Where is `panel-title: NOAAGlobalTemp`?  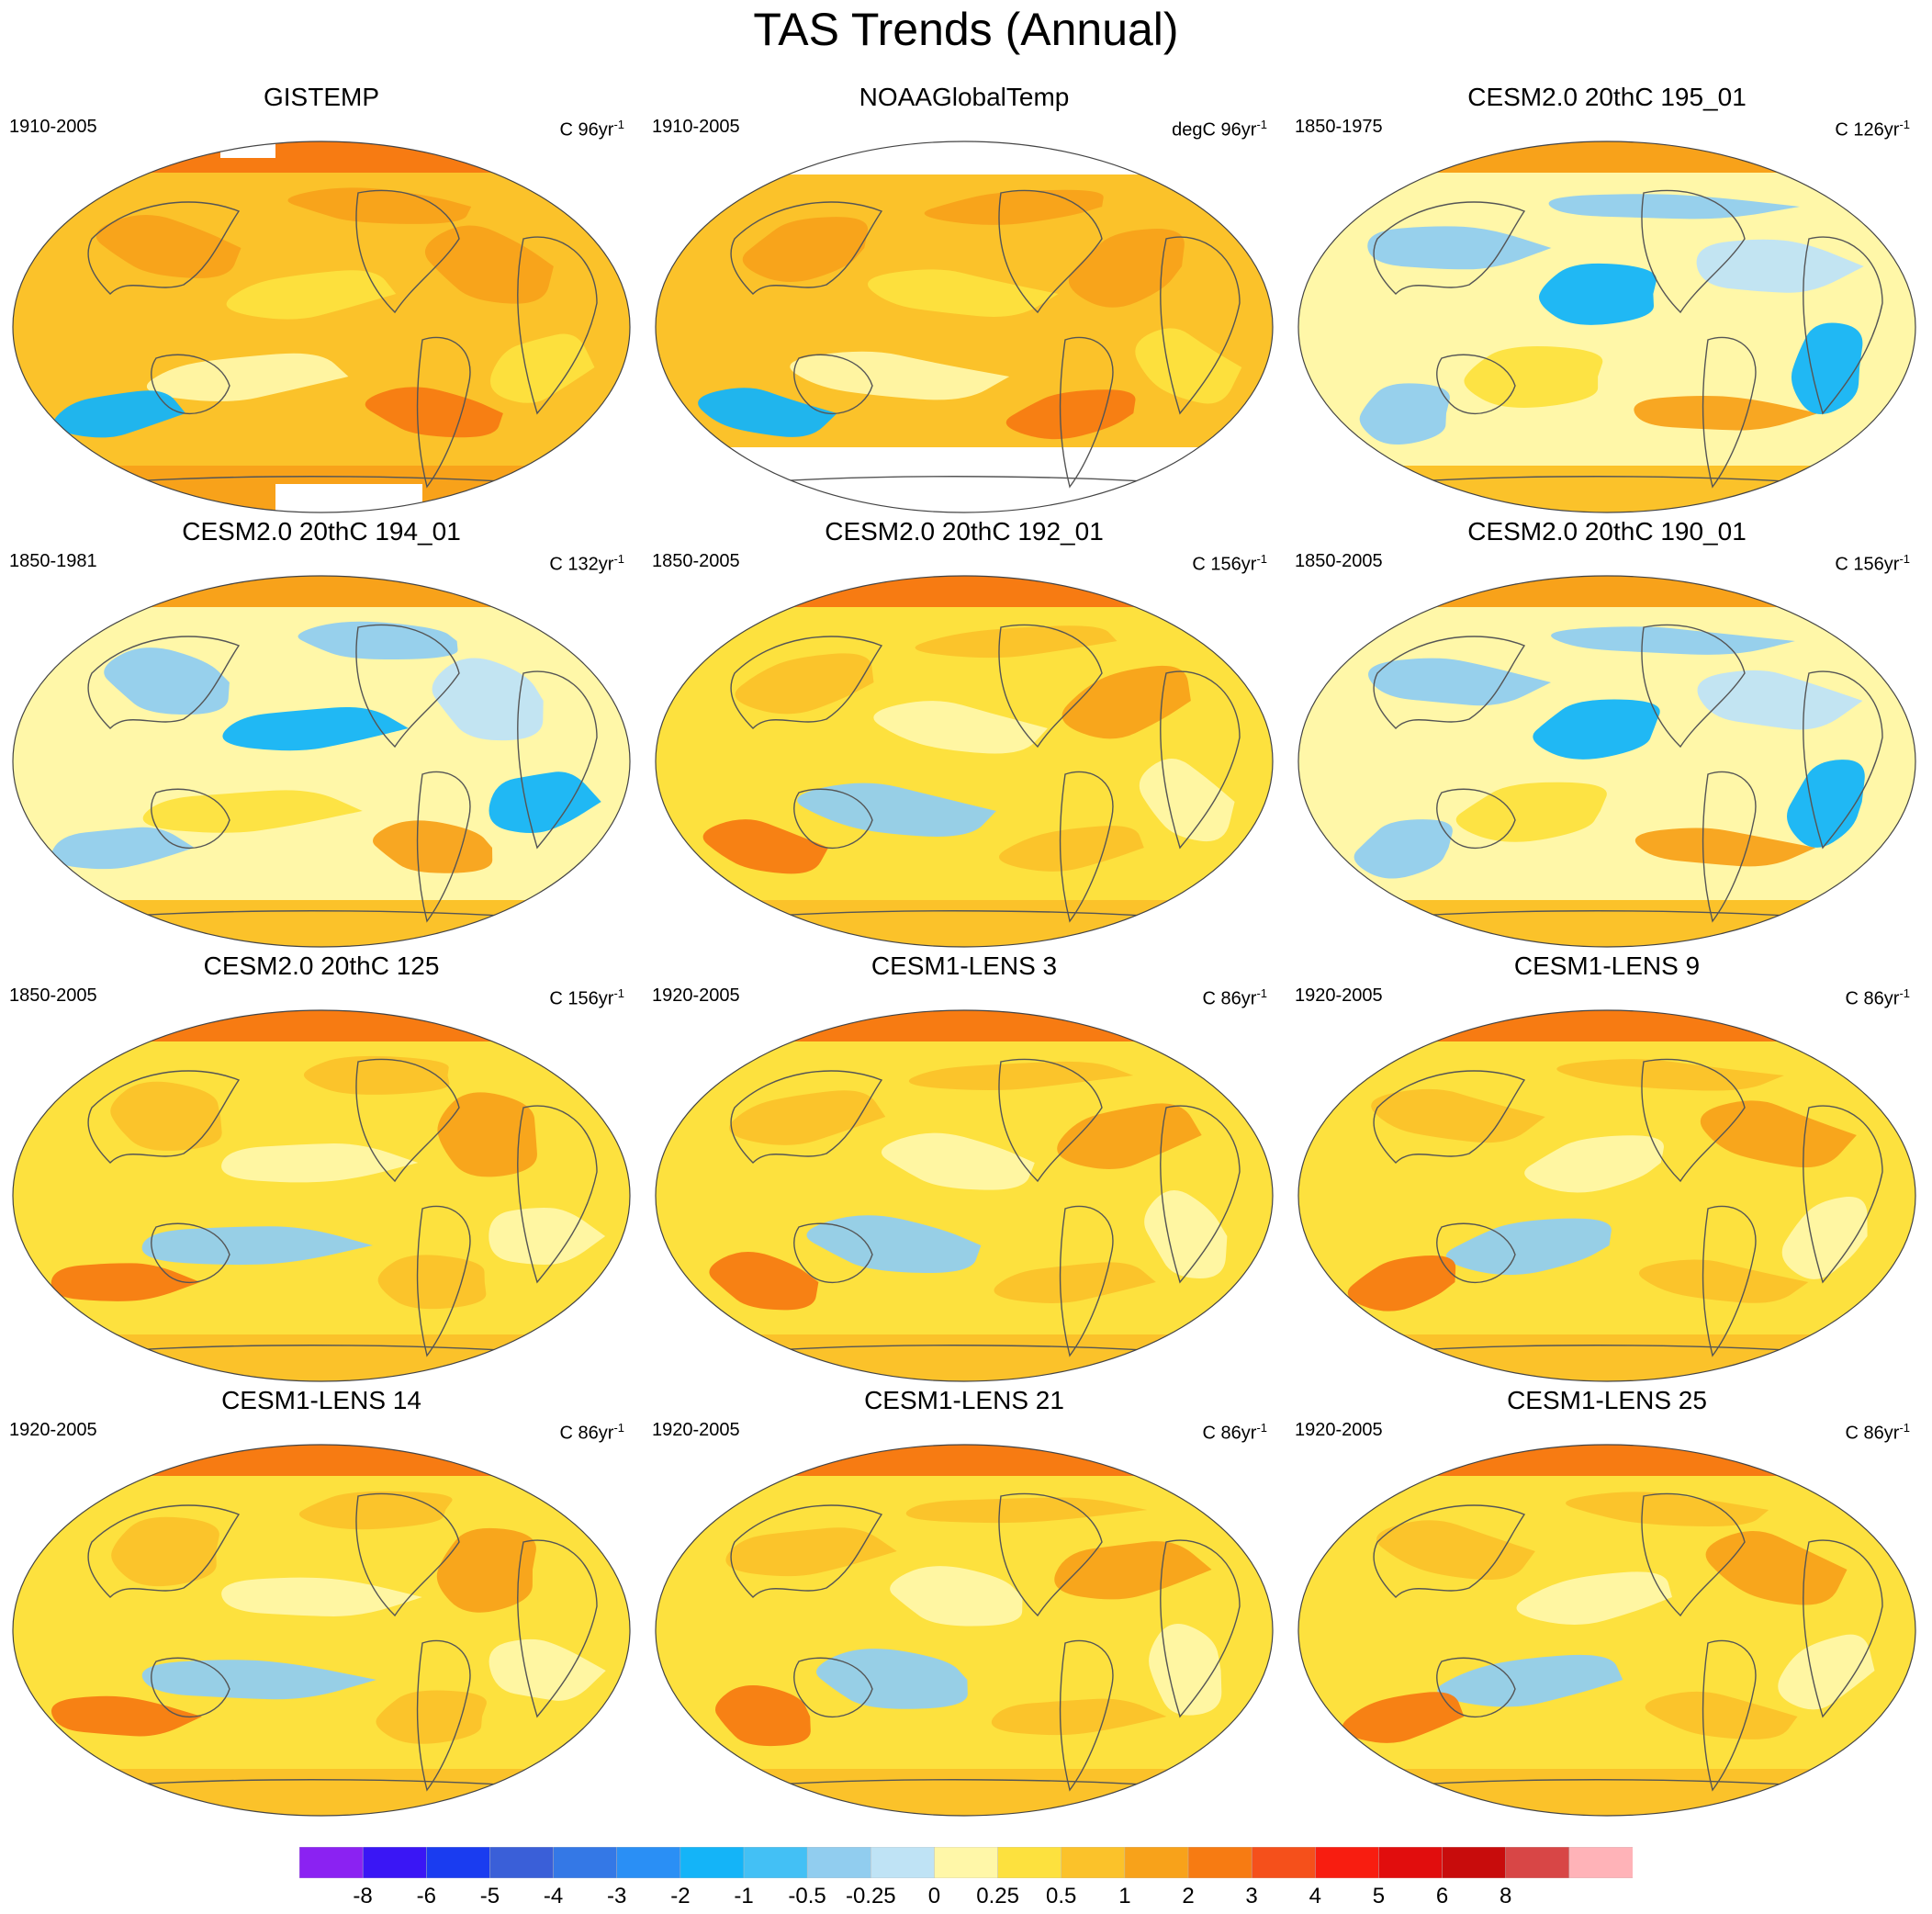 panel-title: NOAAGlobalTemp is located at coordinates (965, 97).